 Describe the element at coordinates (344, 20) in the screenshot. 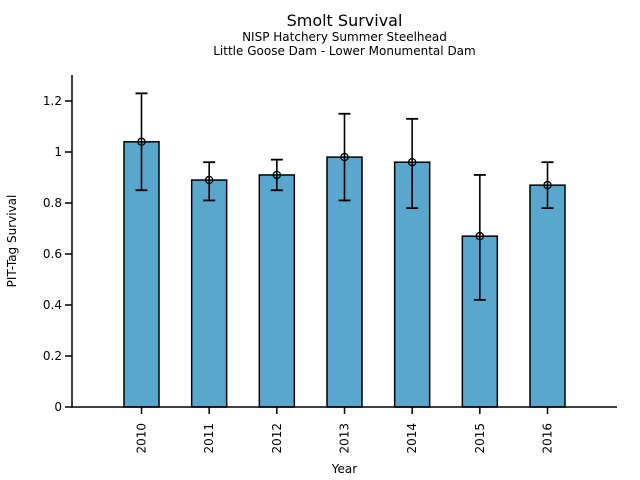

I see `chart-title: Smolt Survival` at that location.